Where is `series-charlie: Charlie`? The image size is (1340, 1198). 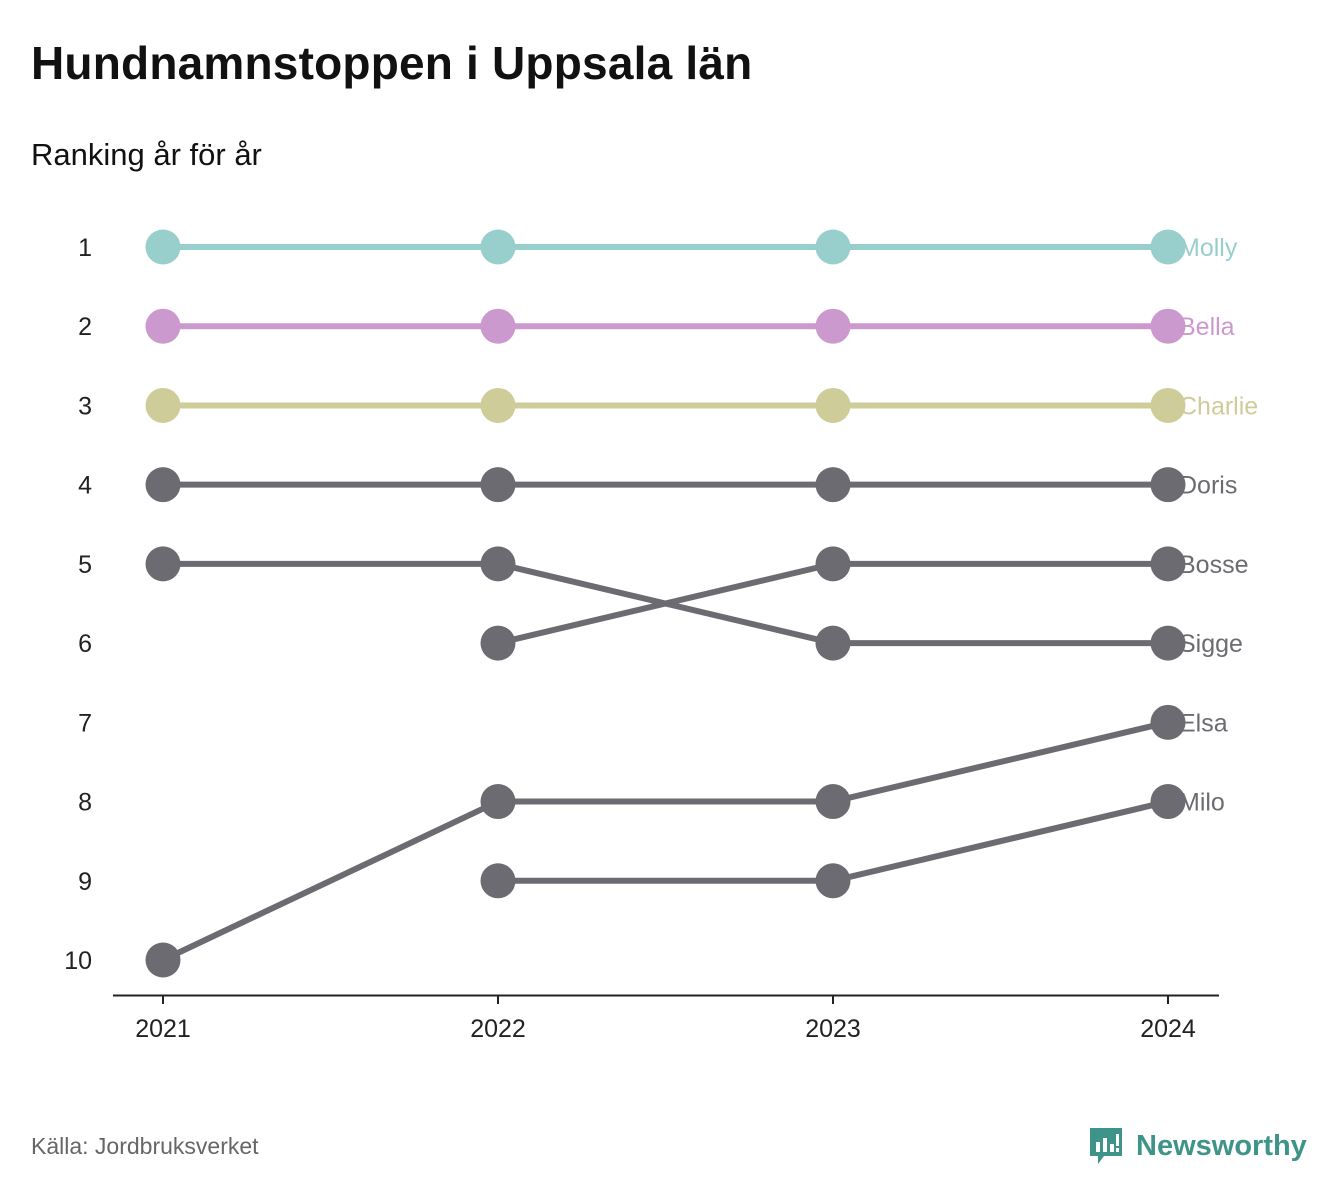 series-charlie: Charlie is located at coordinates (701, 405).